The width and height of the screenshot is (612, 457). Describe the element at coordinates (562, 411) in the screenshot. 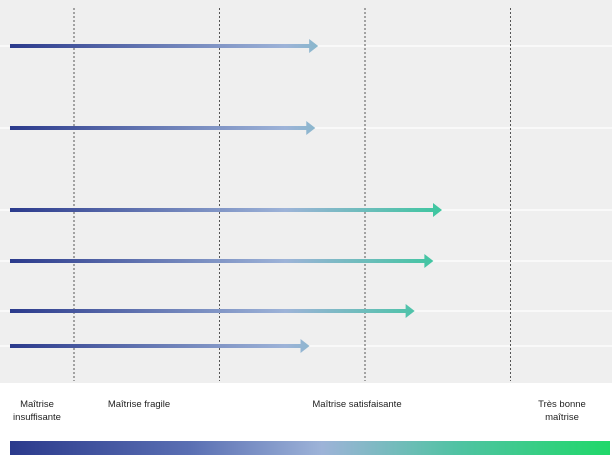

I see `level-label-very-good: Très bonne maîtrise` at that location.